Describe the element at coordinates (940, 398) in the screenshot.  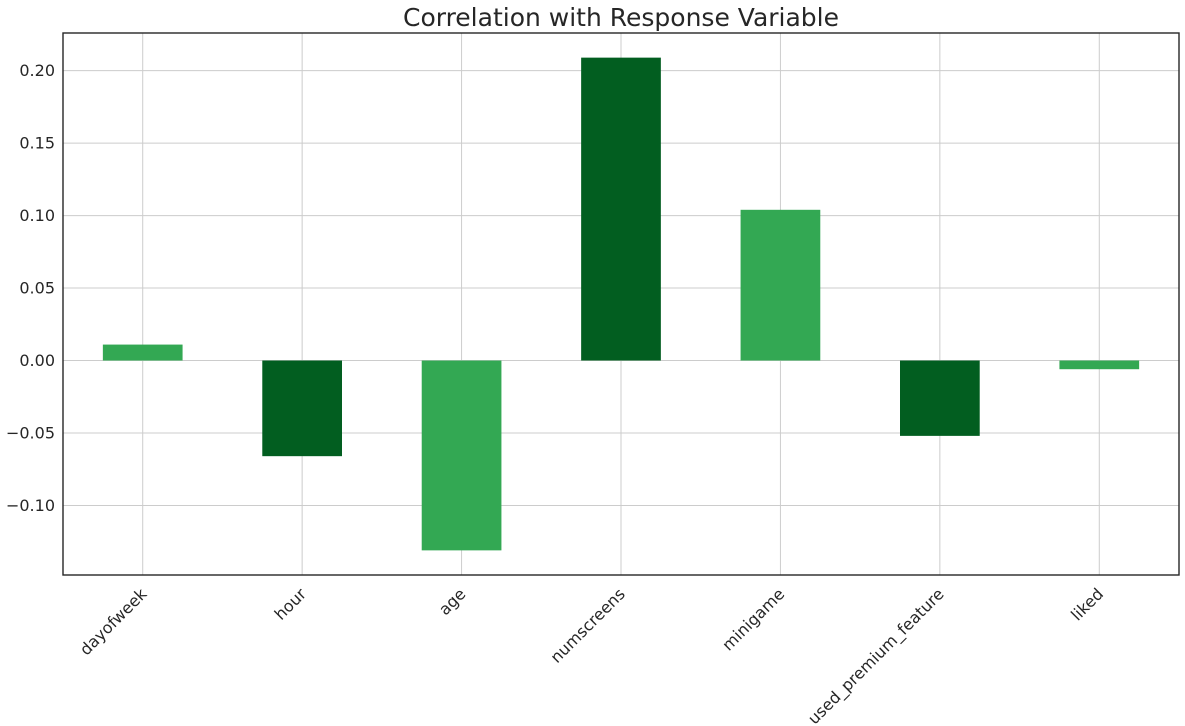
I see `bar-used-premium-feature` at that location.